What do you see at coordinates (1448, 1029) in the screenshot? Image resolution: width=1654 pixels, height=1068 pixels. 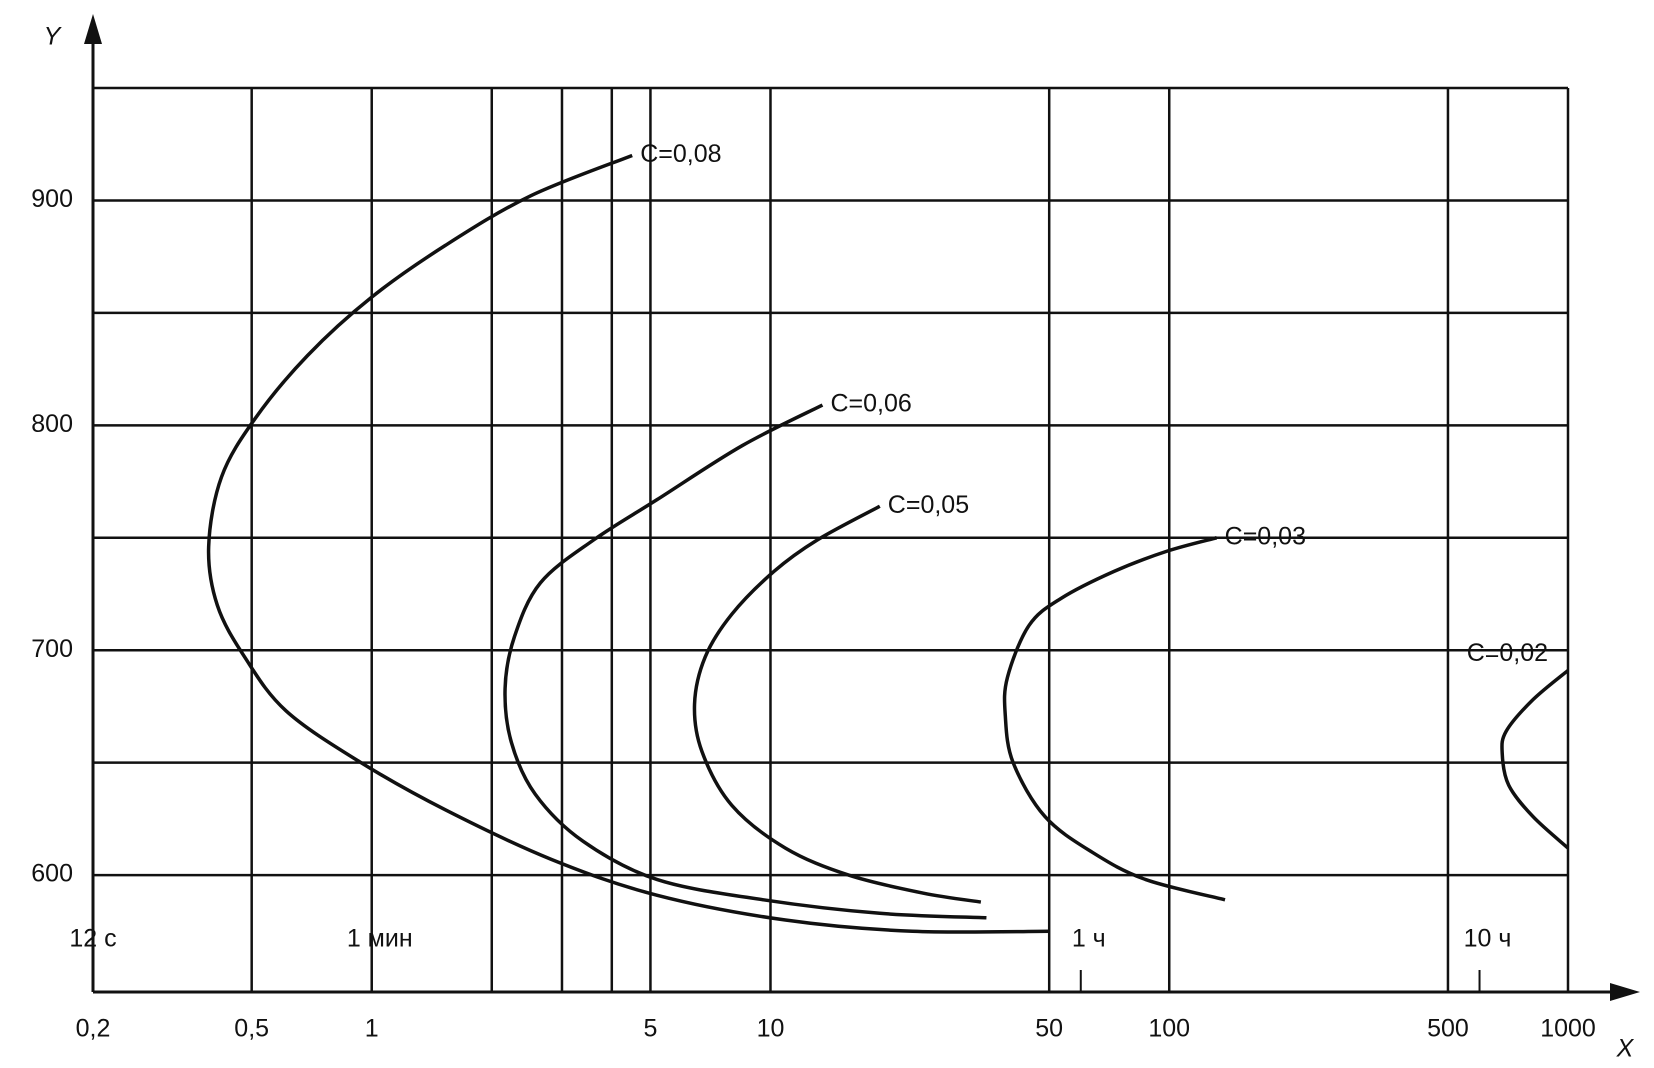 I see `x-tick-label: 500` at bounding box center [1448, 1029].